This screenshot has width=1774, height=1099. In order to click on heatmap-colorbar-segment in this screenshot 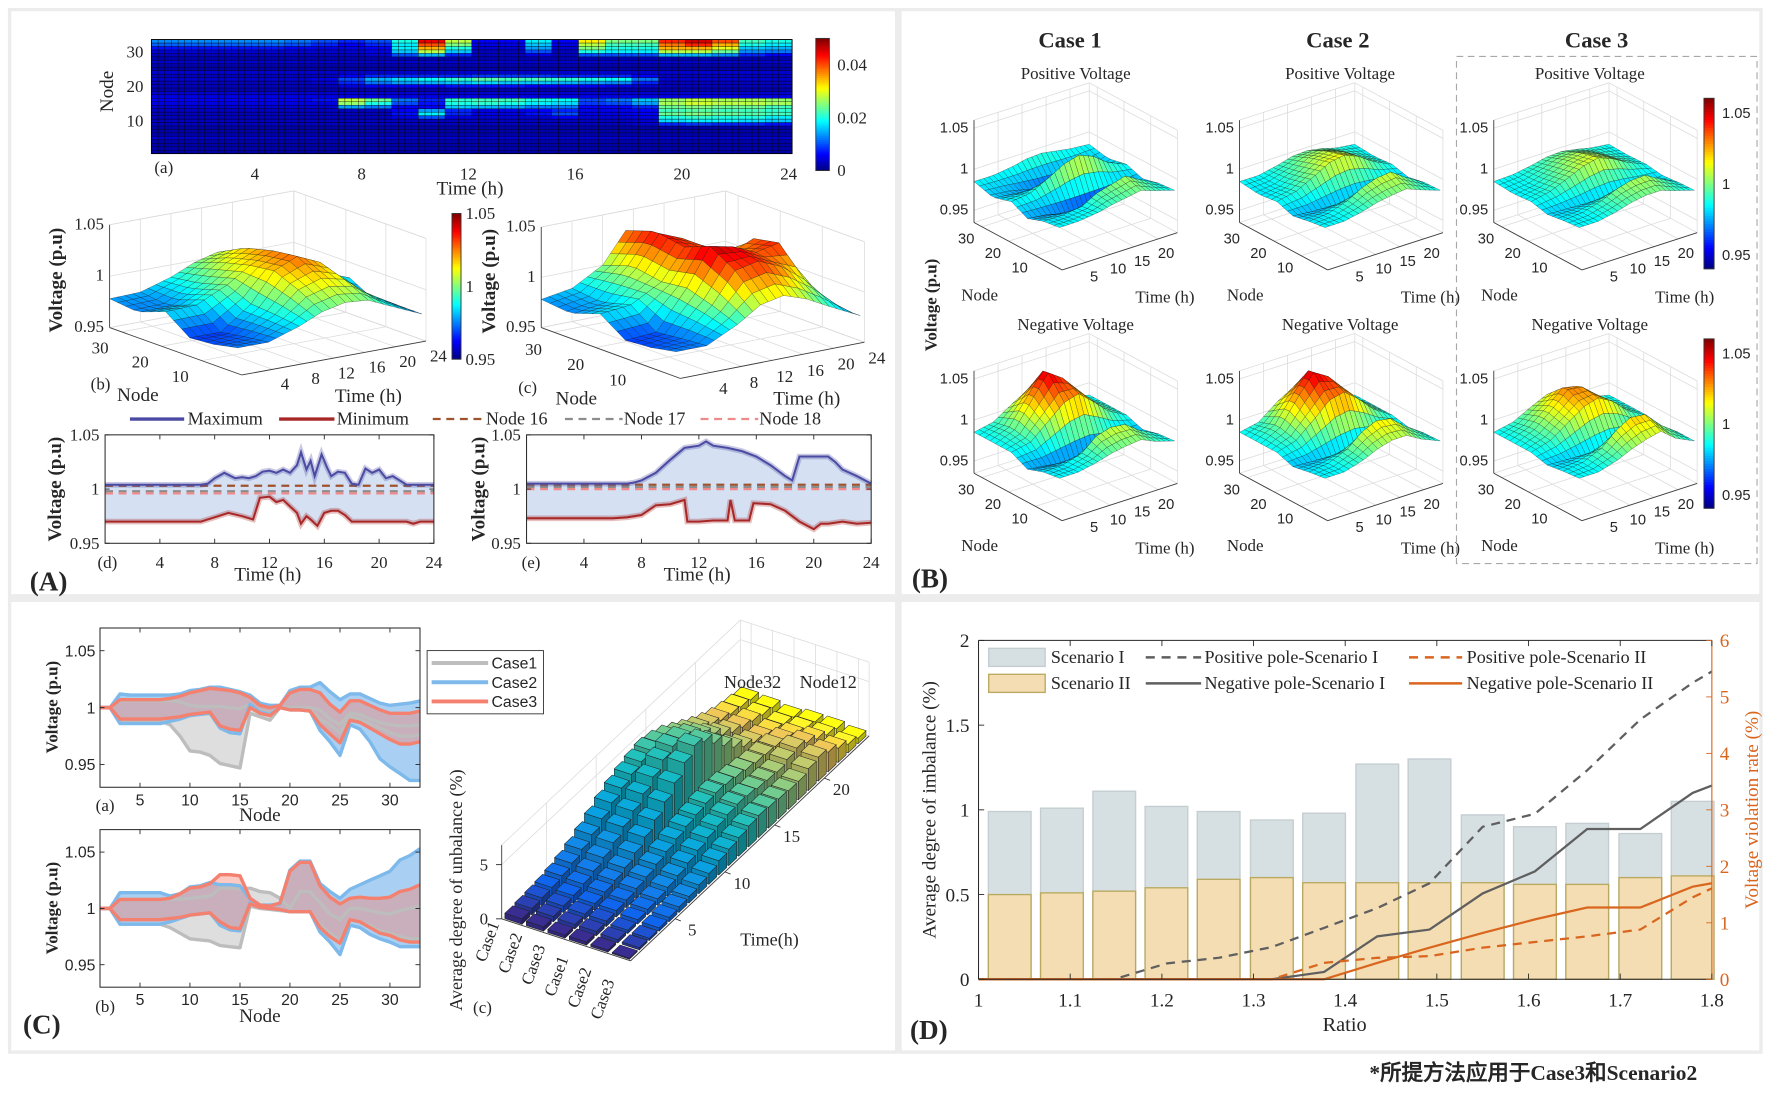, I will do `click(822, 70)`.